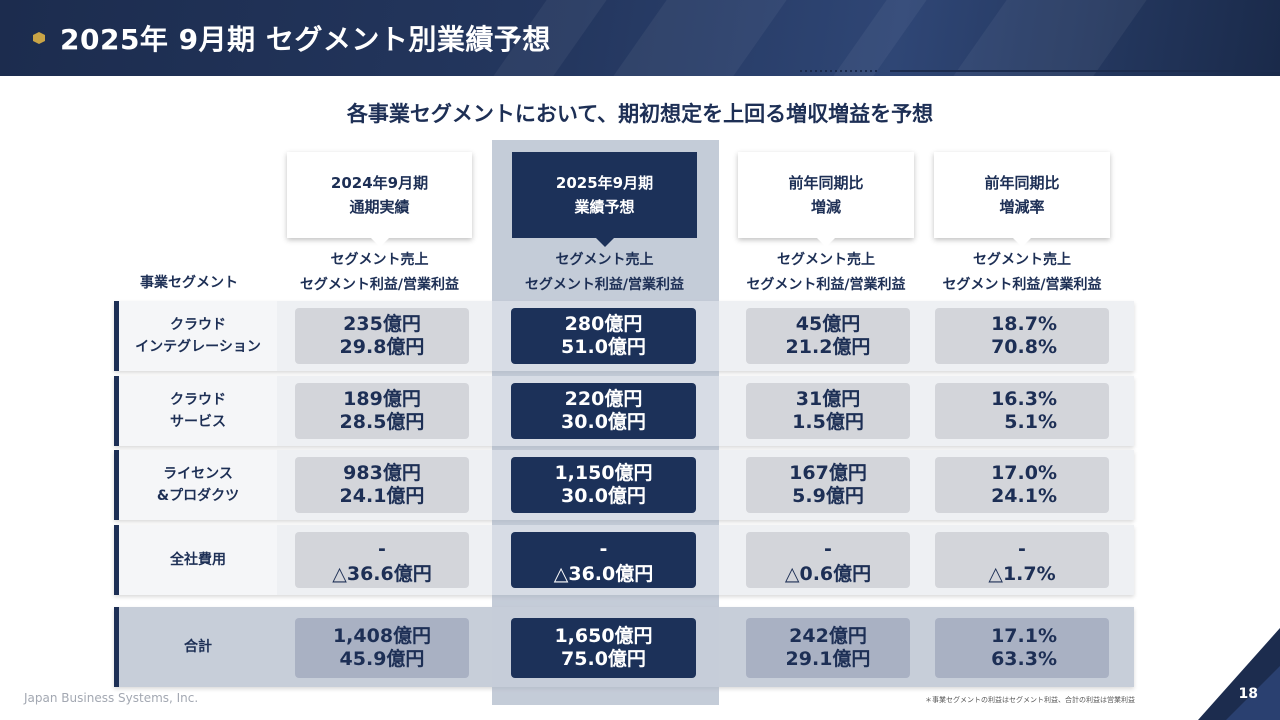  I want to click on column-header-yoy-rate: 前年同期比 増減率, so click(1022, 199).